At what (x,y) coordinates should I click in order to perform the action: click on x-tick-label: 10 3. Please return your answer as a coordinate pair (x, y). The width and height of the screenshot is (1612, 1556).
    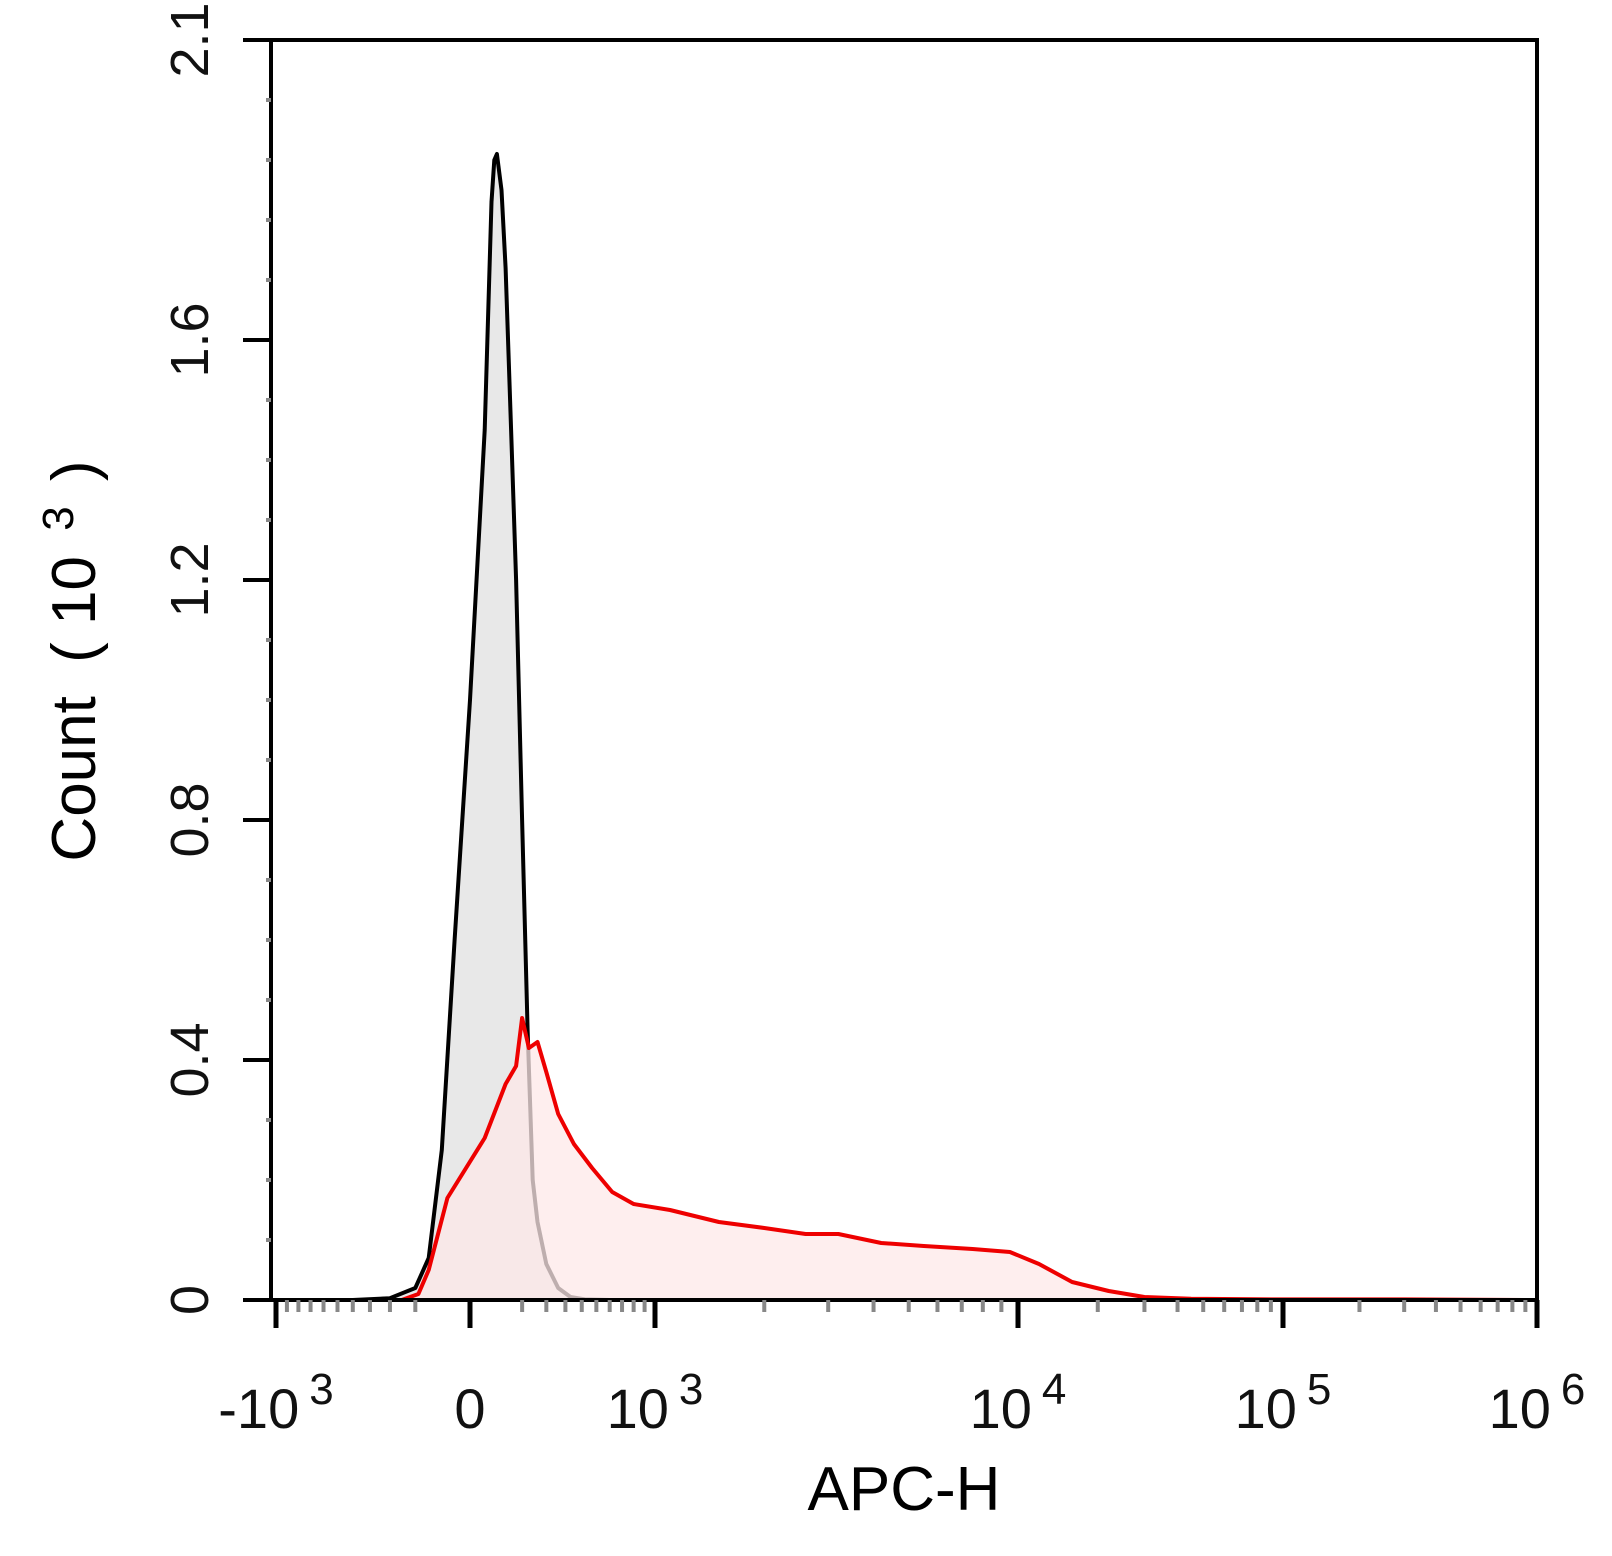
    Looking at the image, I should click on (655, 1402).